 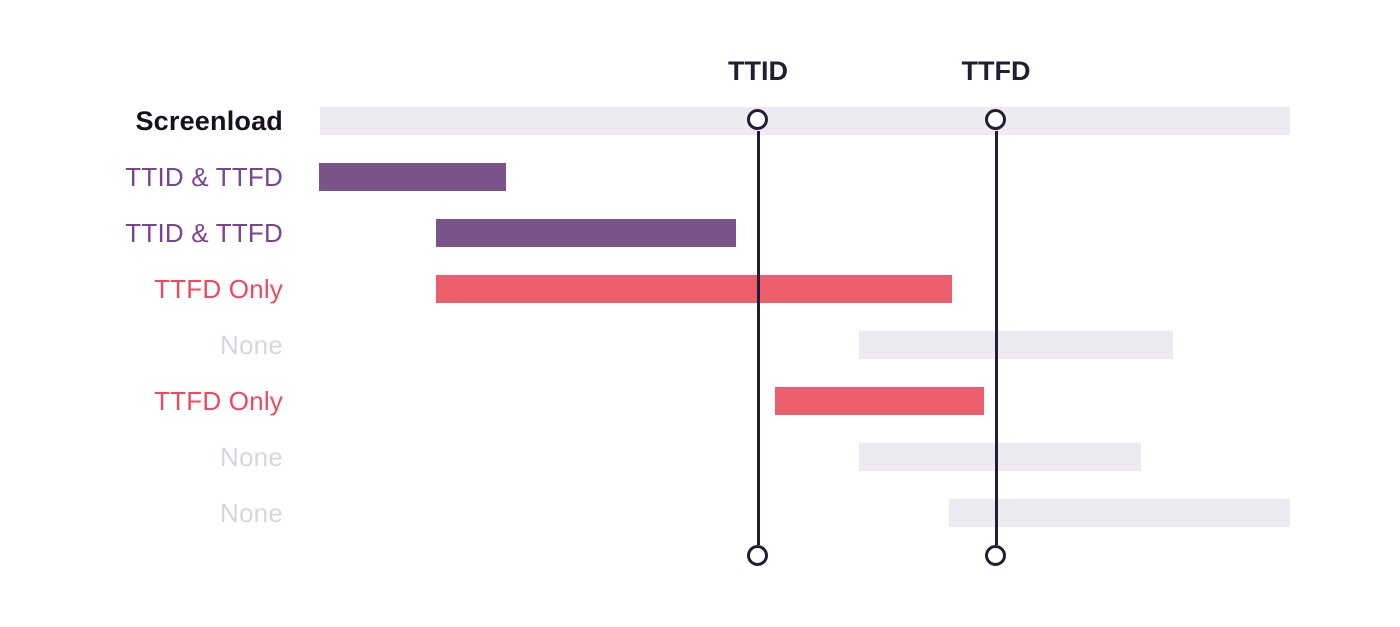 I want to click on marker-circle-top-ttid, so click(x=757, y=119).